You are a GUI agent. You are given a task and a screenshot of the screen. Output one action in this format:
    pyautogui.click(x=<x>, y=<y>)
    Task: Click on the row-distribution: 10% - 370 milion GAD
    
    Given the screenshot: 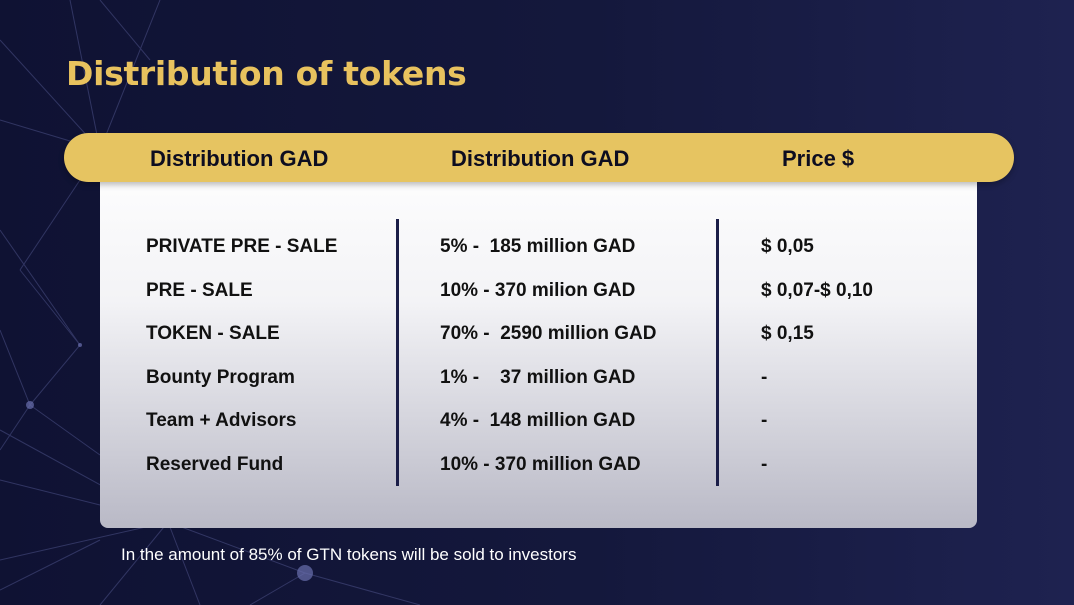 What is the action you would take?
    pyautogui.click(x=538, y=290)
    